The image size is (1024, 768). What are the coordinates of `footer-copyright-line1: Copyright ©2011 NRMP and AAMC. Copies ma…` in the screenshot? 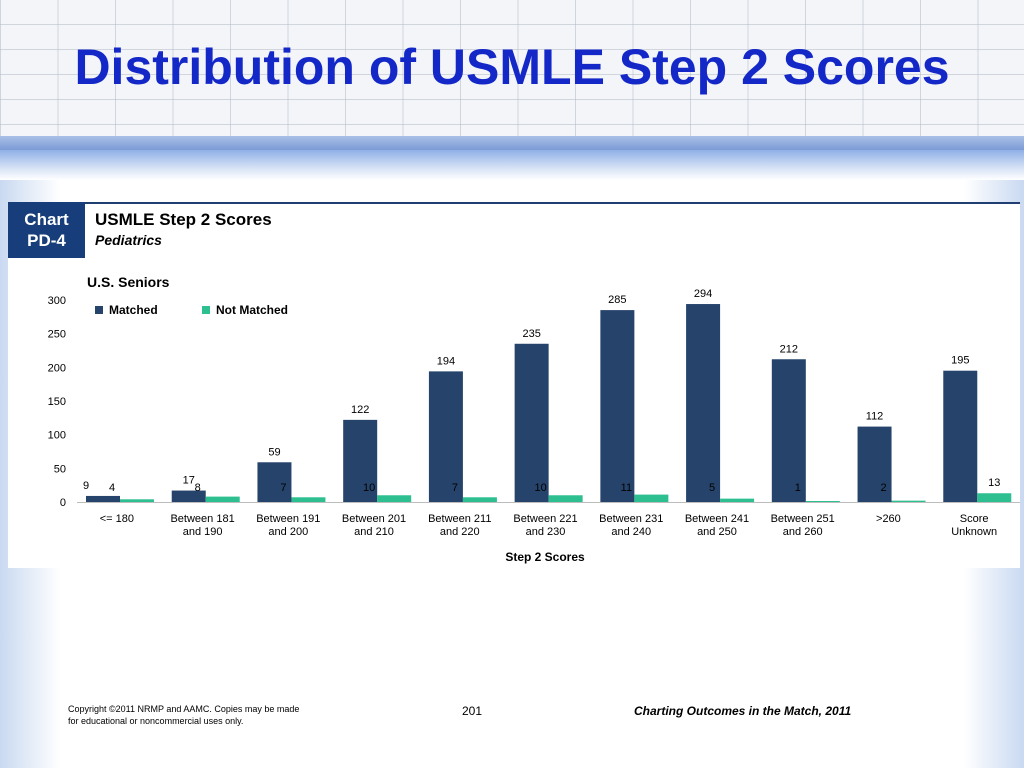 It's located at (184, 709).